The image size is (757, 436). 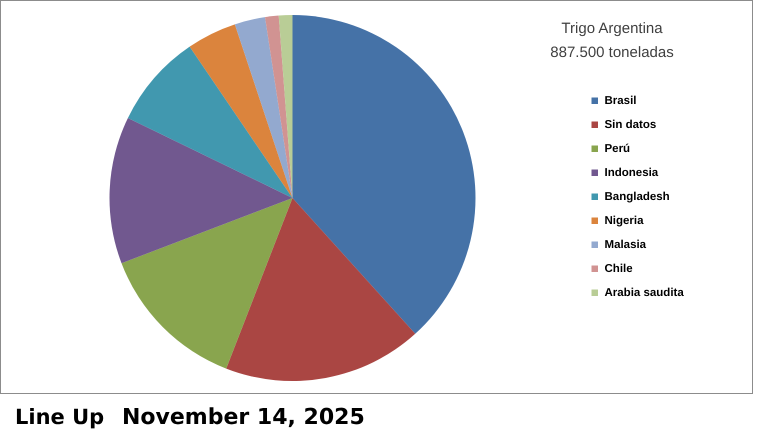 What do you see at coordinates (243, 417) in the screenshot?
I see `text: November 14, 2025` at bounding box center [243, 417].